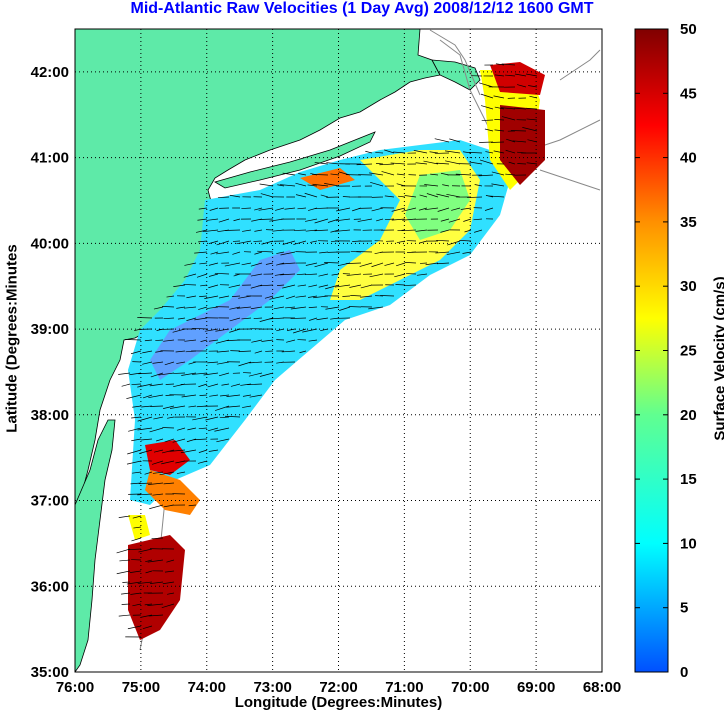  I want to click on colorbar-tick-label: 45, so click(688, 93).